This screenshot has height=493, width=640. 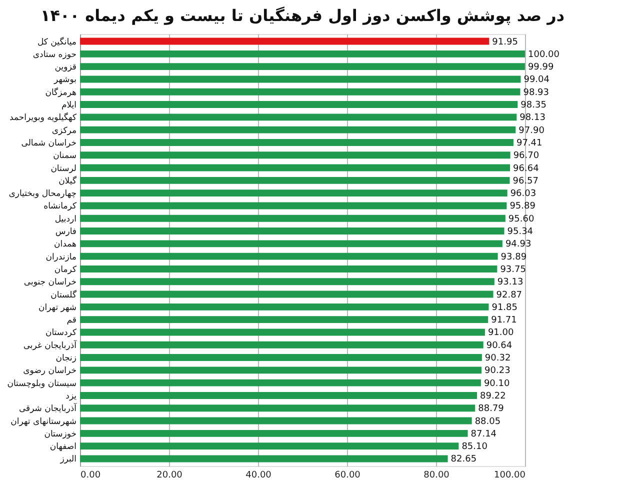 What do you see at coordinates (529, 143) in the screenshot?
I see `data-label: 97.41` at bounding box center [529, 143].